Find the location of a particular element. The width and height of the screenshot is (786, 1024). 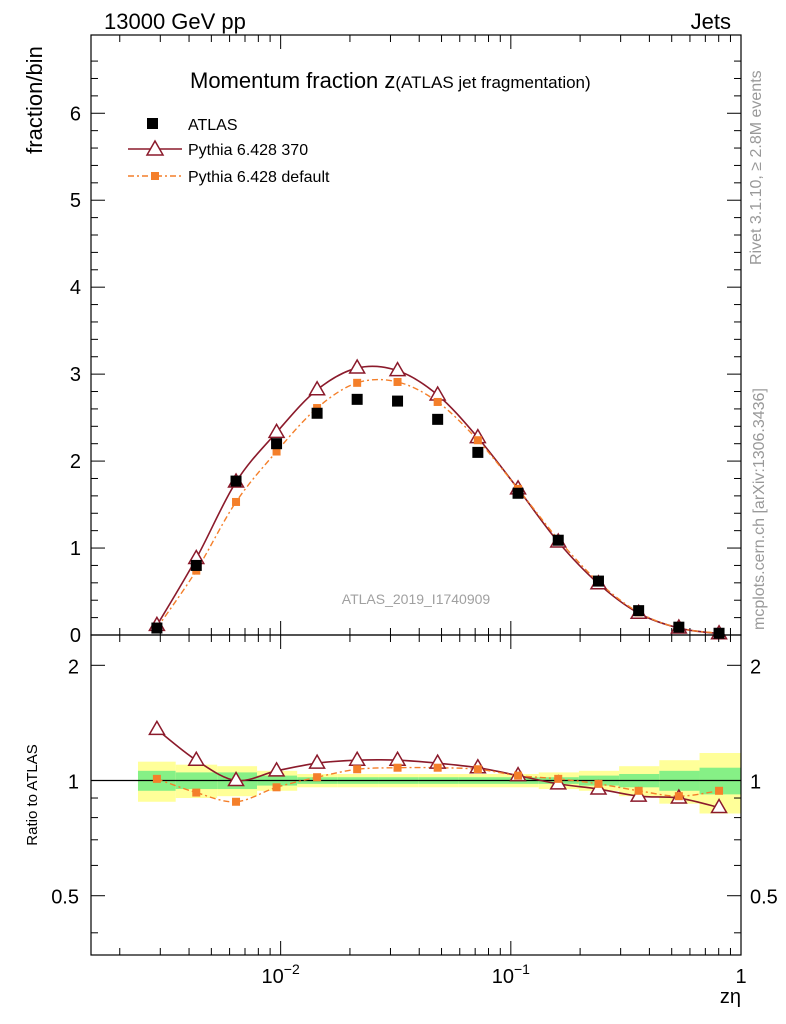

ratio-y-axis-label: Ratio to ATLAS is located at coordinates (32, 794).